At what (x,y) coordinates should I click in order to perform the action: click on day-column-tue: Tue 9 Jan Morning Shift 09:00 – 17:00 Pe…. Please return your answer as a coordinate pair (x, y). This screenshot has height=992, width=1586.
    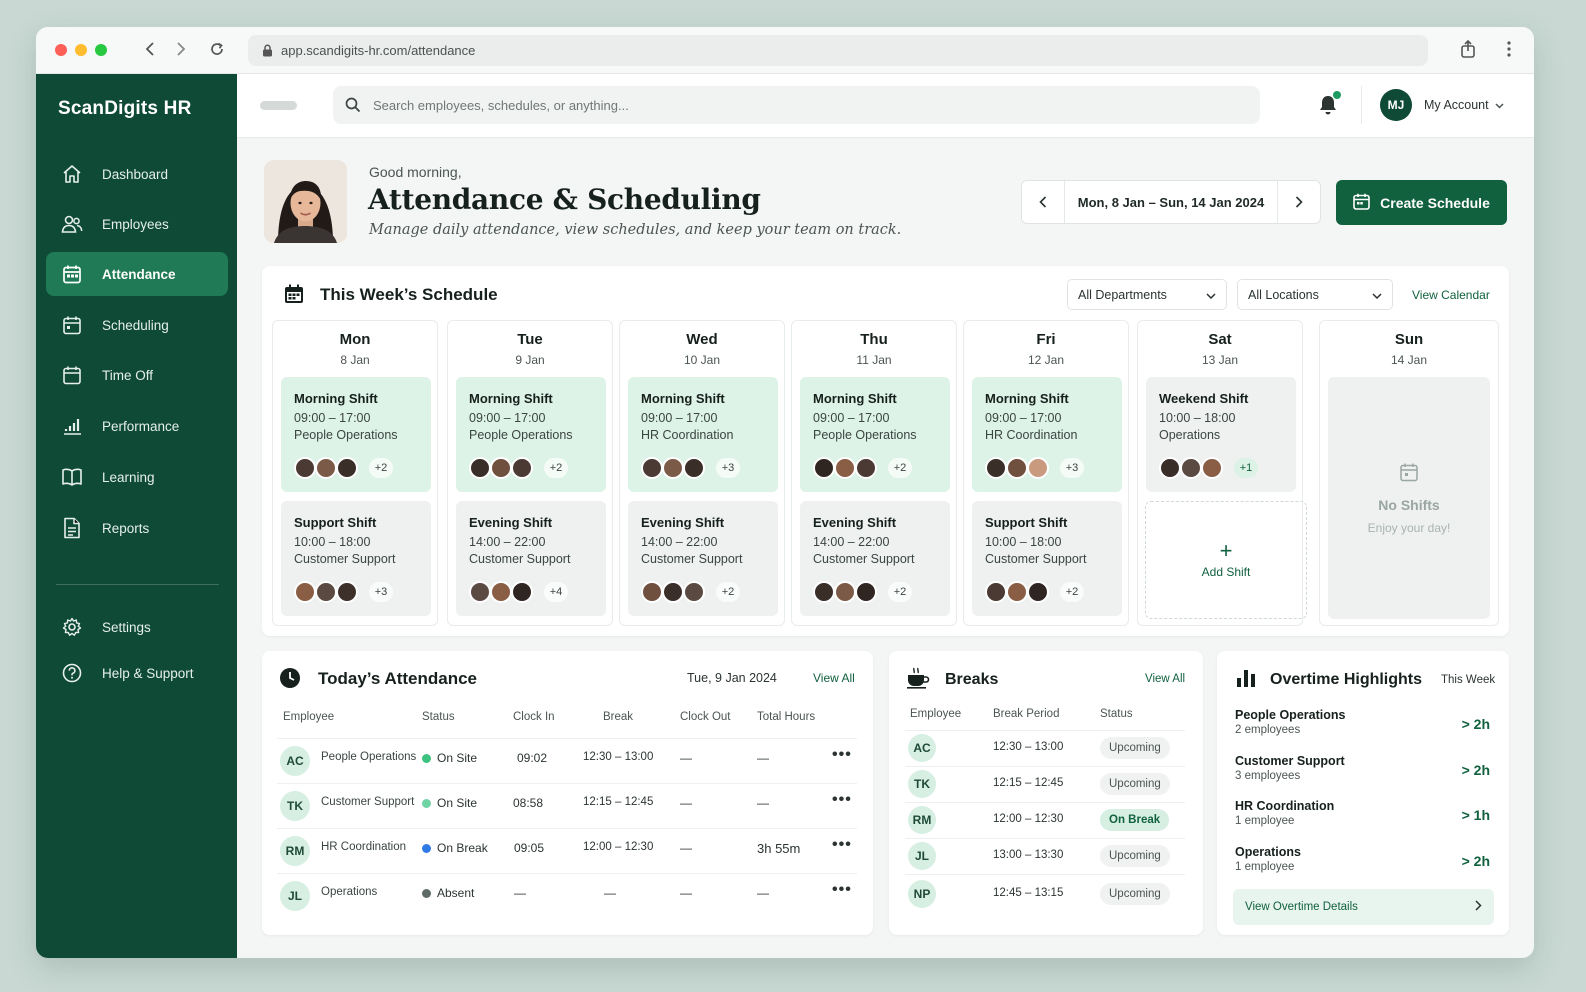
    Looking at the image, I should click on (530, 473).